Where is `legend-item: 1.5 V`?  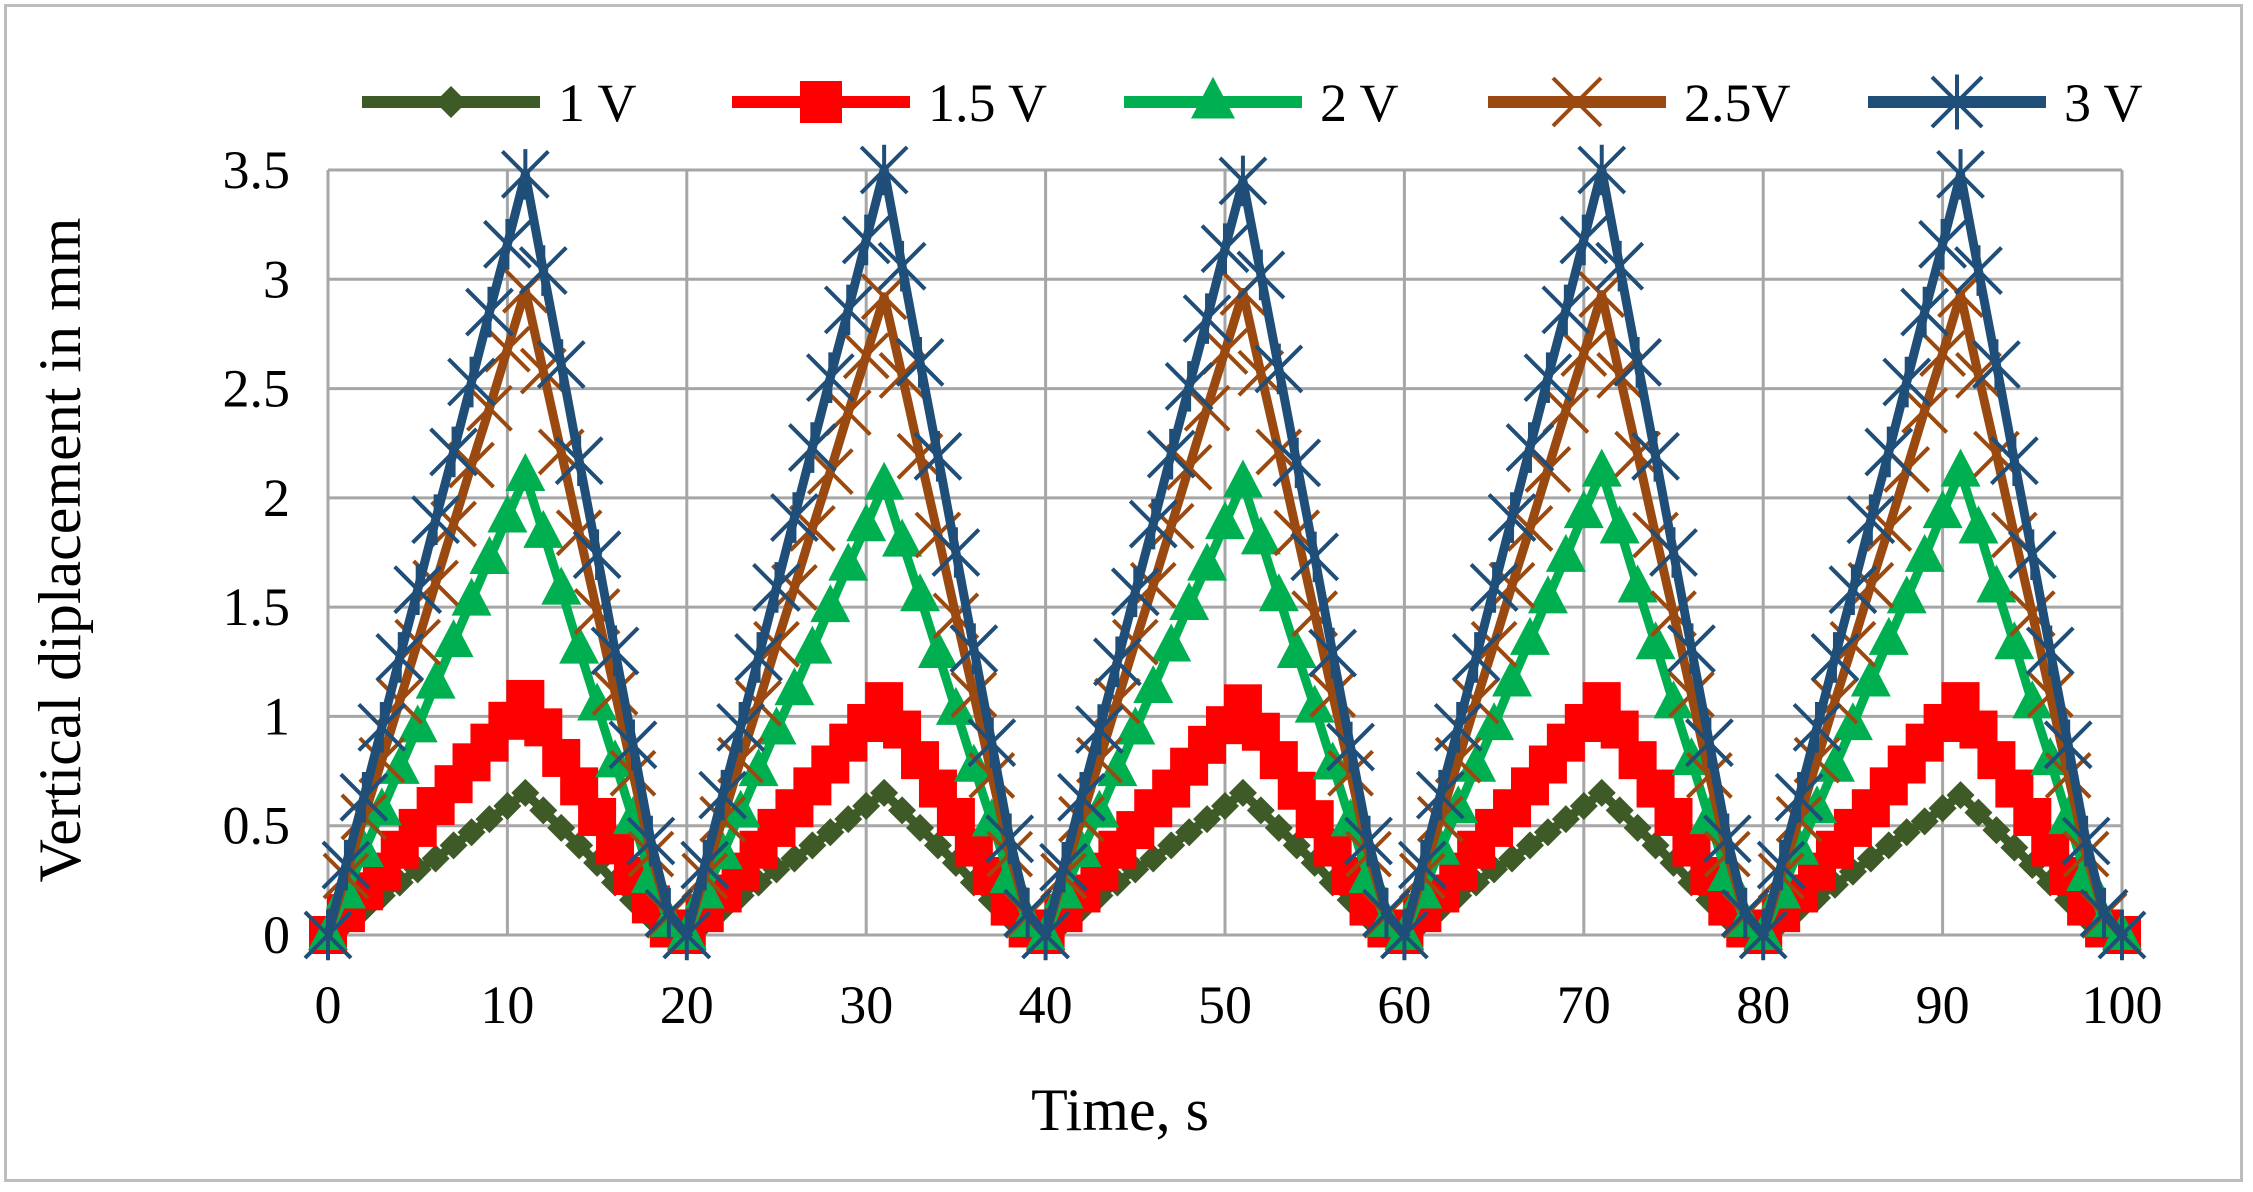 legend-item: 1.5 V is located at coordinates (889, 103).